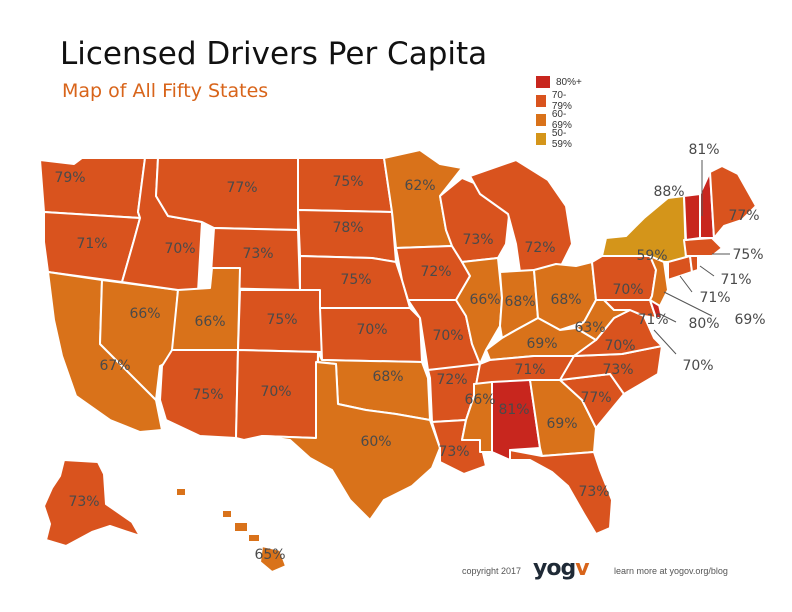 The height and width of the screenshot is (612, 792). What do you see at coordinates (703, 247) in the screenshot?
I see `state-MA` at bounding box center [703, 247].